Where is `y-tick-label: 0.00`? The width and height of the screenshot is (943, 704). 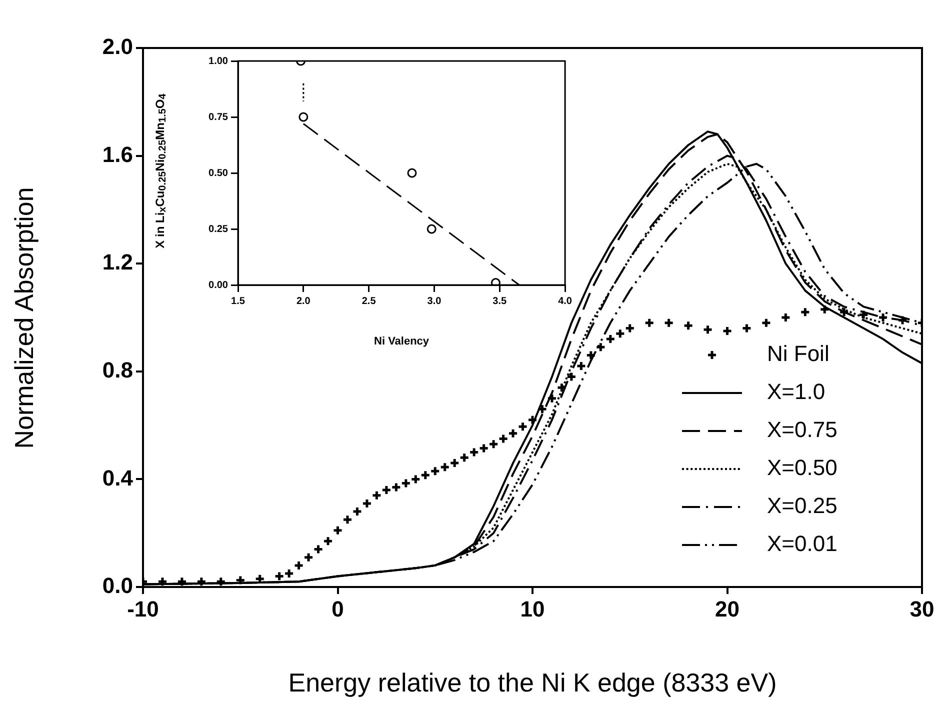 y-tick-label: 0.00 is located at coordinates (218, 285).